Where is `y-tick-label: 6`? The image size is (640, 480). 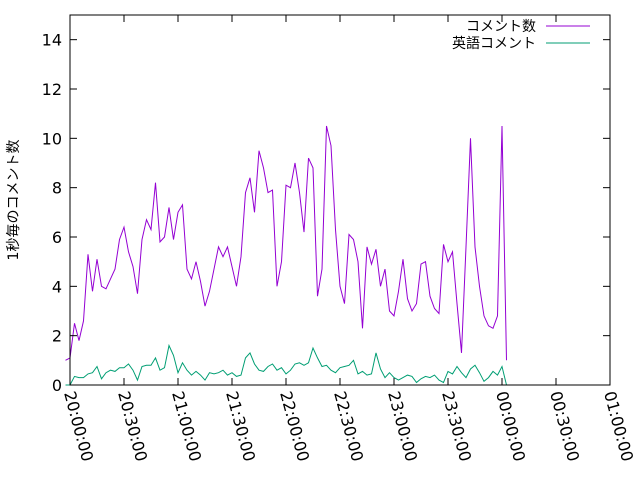 y-tick-label: 6 is located at coordinates (57, 237).